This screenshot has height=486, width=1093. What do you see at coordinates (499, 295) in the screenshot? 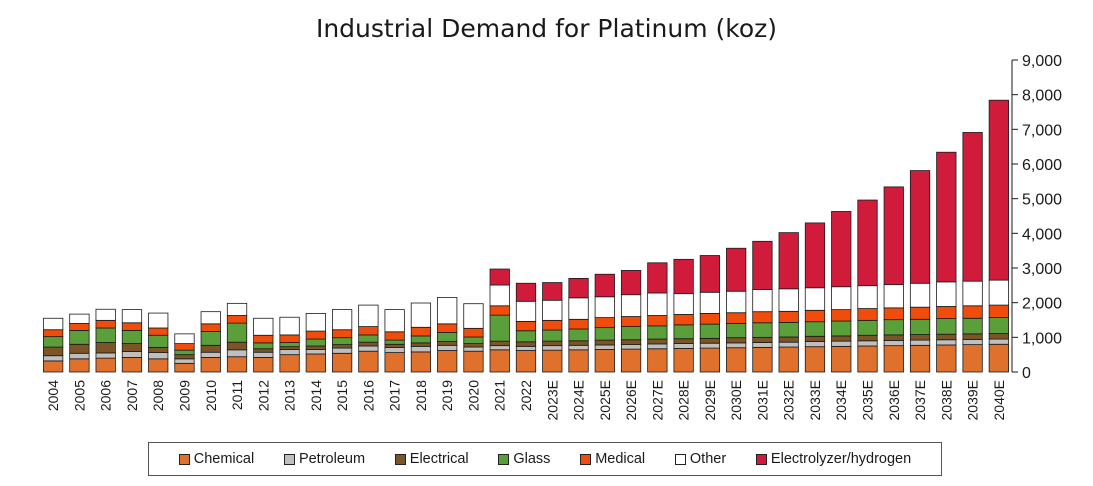
I see `bar-segment-other-2021` at bounding box center [499, 295].